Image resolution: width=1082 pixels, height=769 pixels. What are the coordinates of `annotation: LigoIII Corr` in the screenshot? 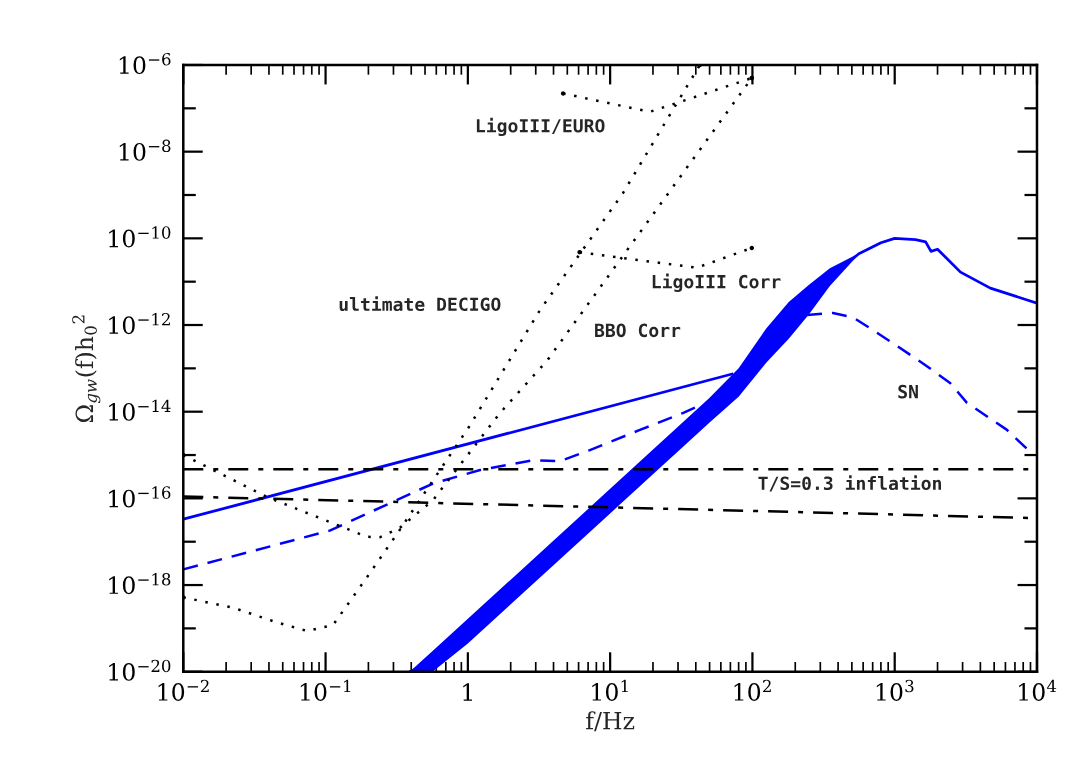 It's located at (716, 282).